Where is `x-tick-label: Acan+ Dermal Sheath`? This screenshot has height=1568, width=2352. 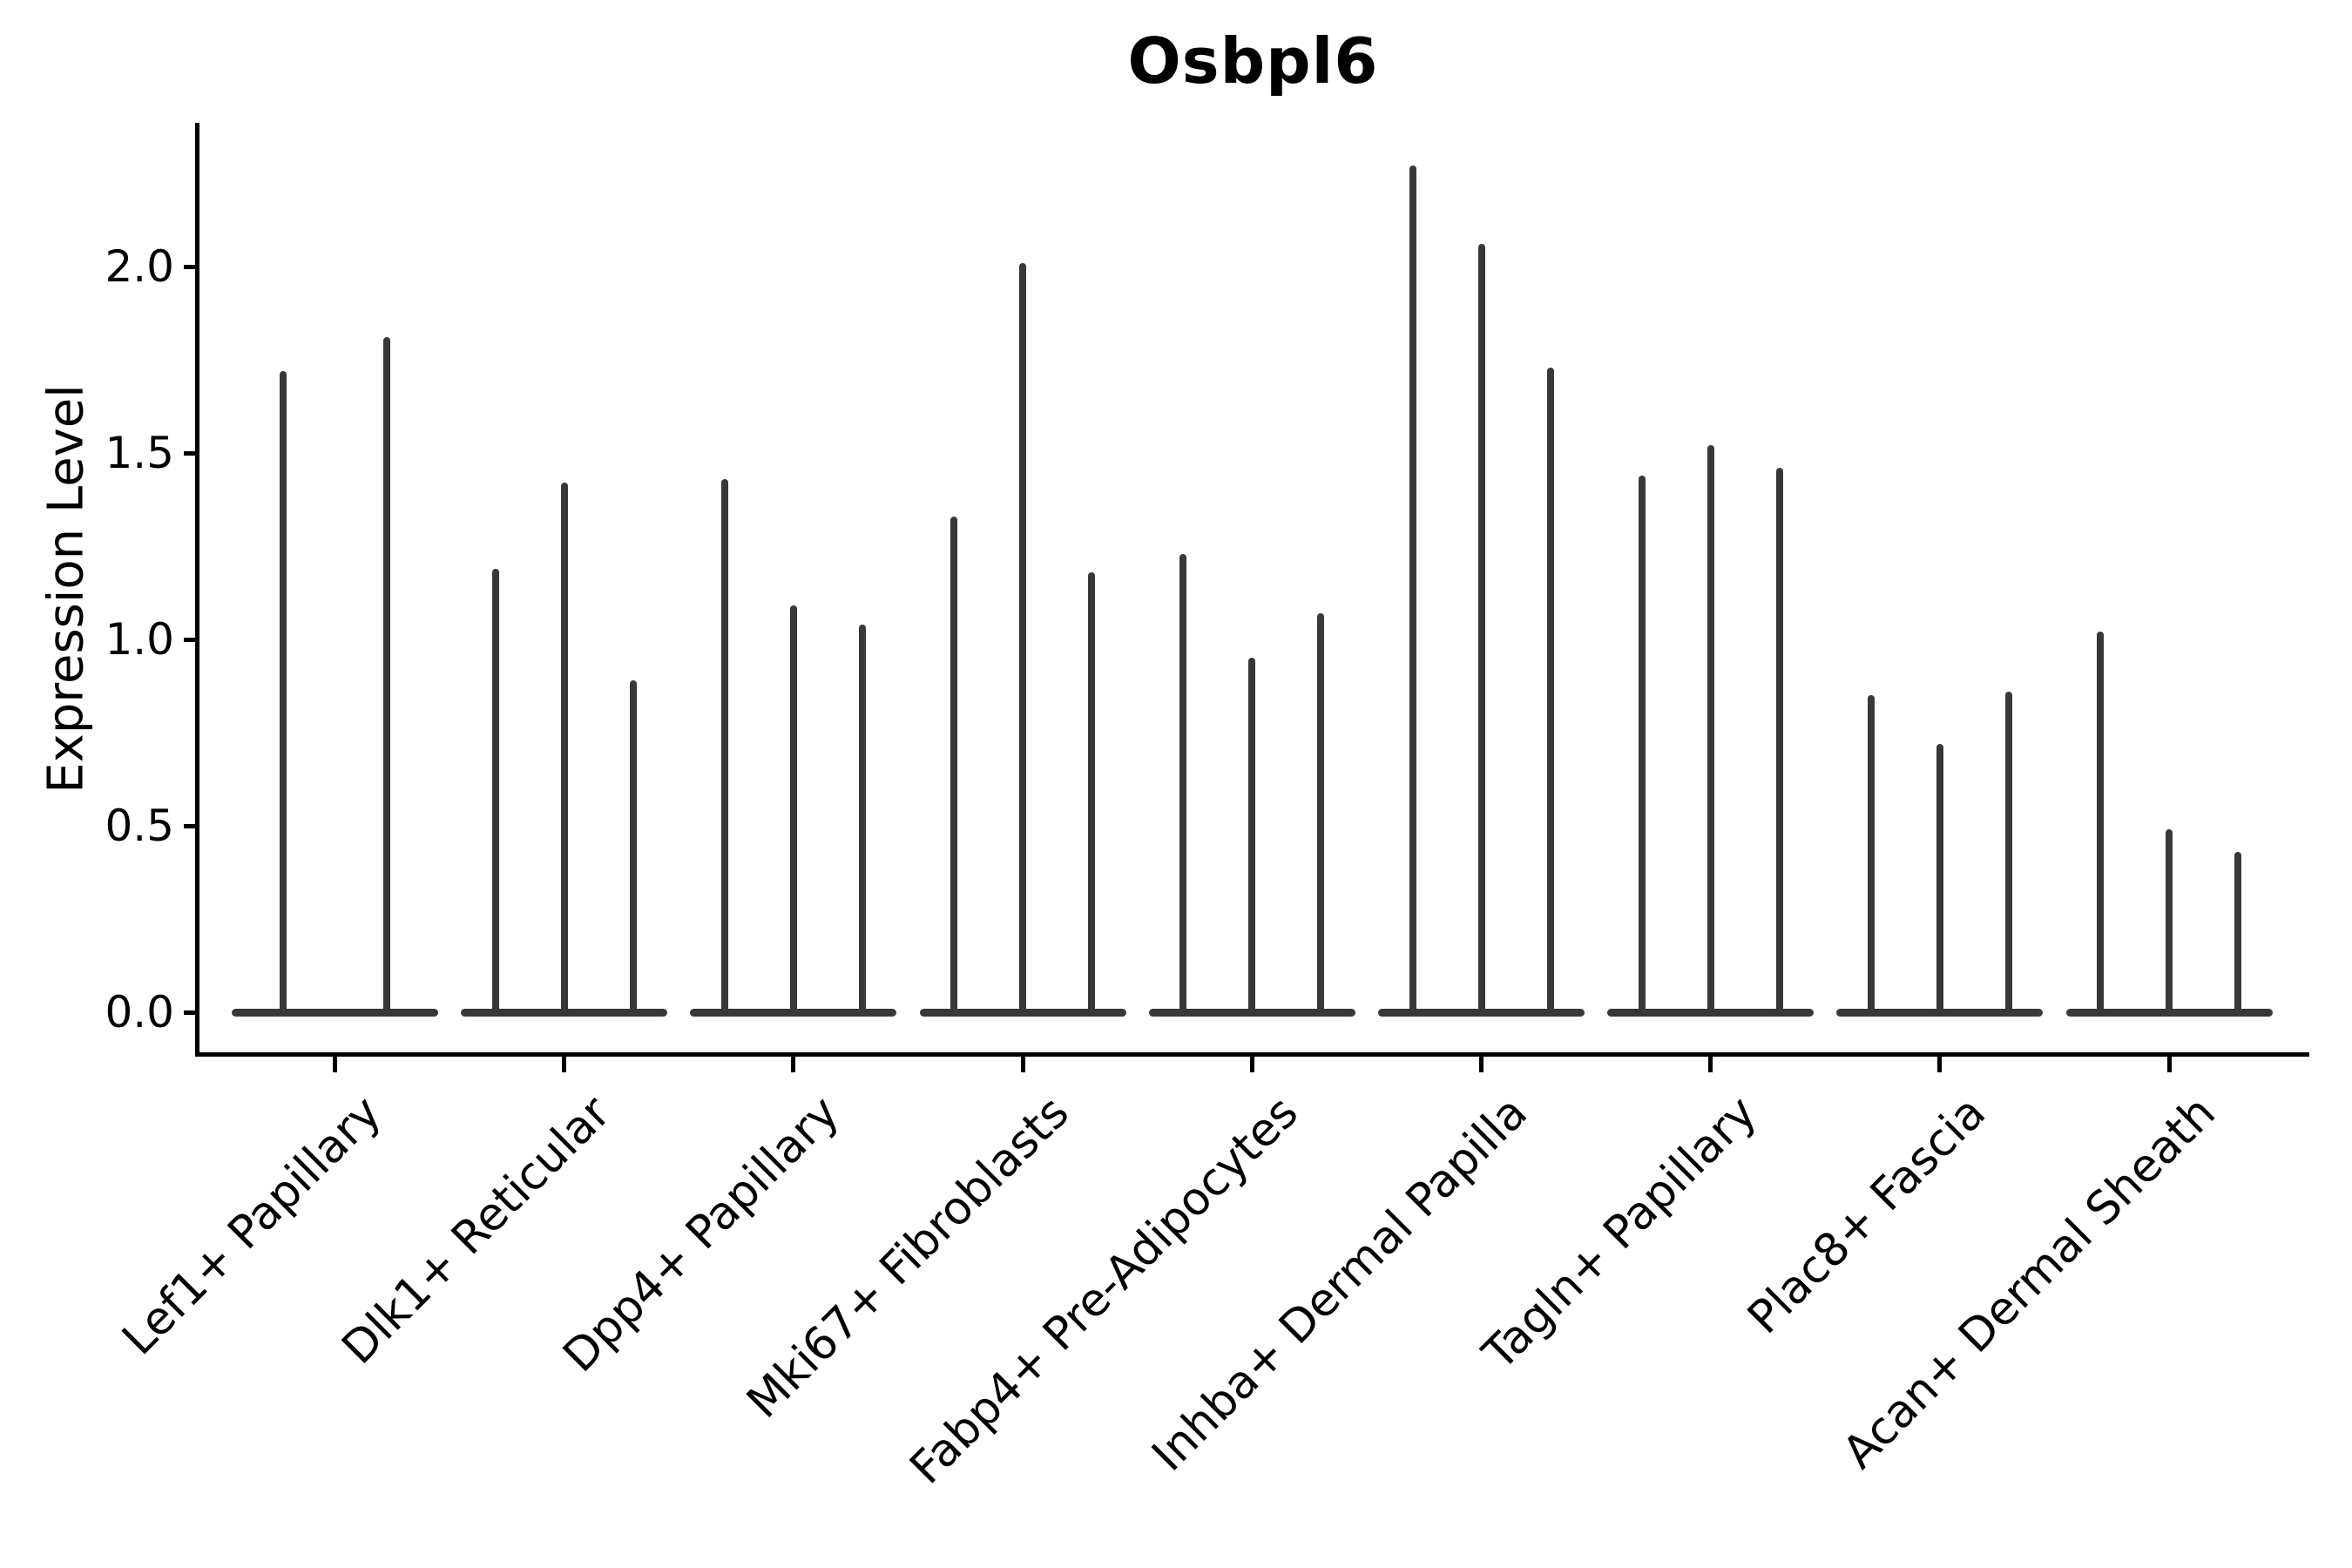 x-tick-label: Acan+ Dermal Sheath is located at coordinates (2030, 1282).